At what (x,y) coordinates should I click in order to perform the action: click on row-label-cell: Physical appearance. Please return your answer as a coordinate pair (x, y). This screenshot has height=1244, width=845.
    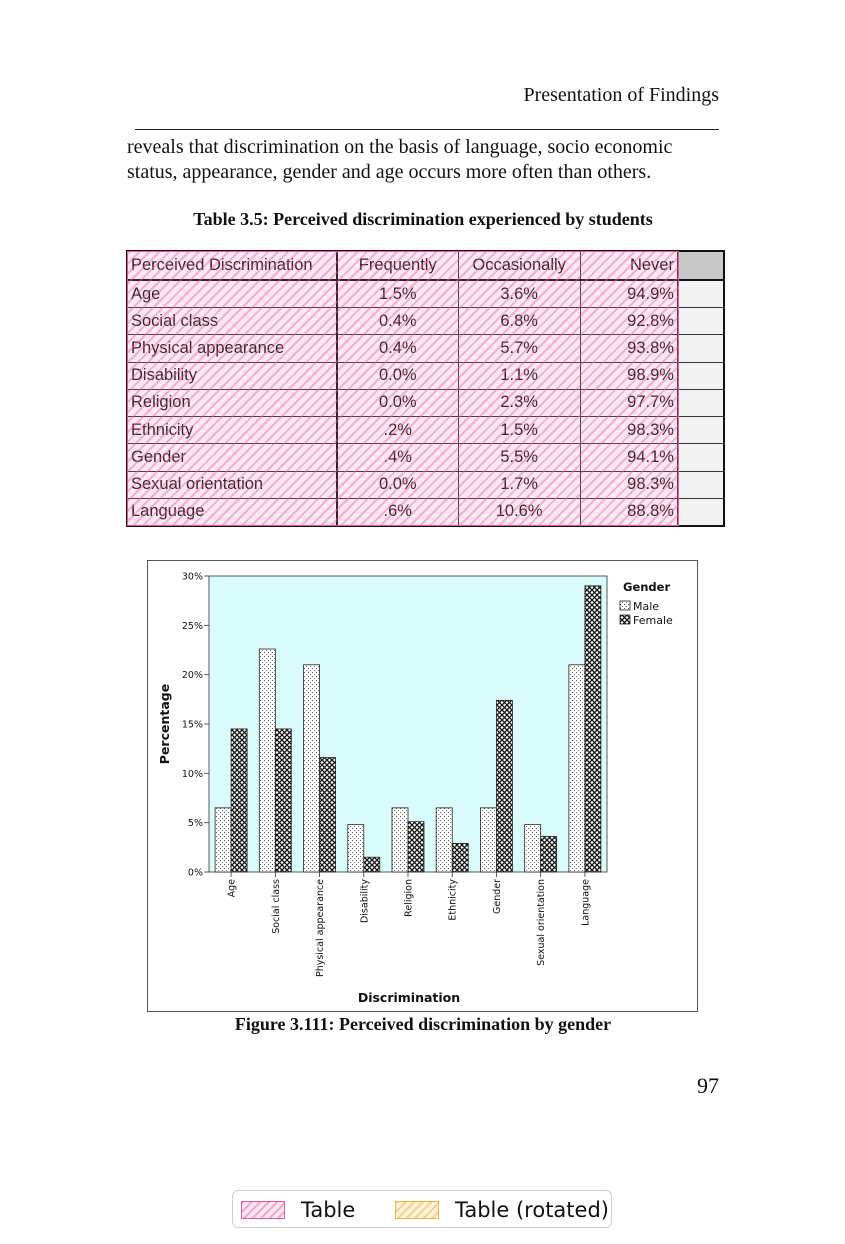
    Looking at the image, I should click on (232, 348).